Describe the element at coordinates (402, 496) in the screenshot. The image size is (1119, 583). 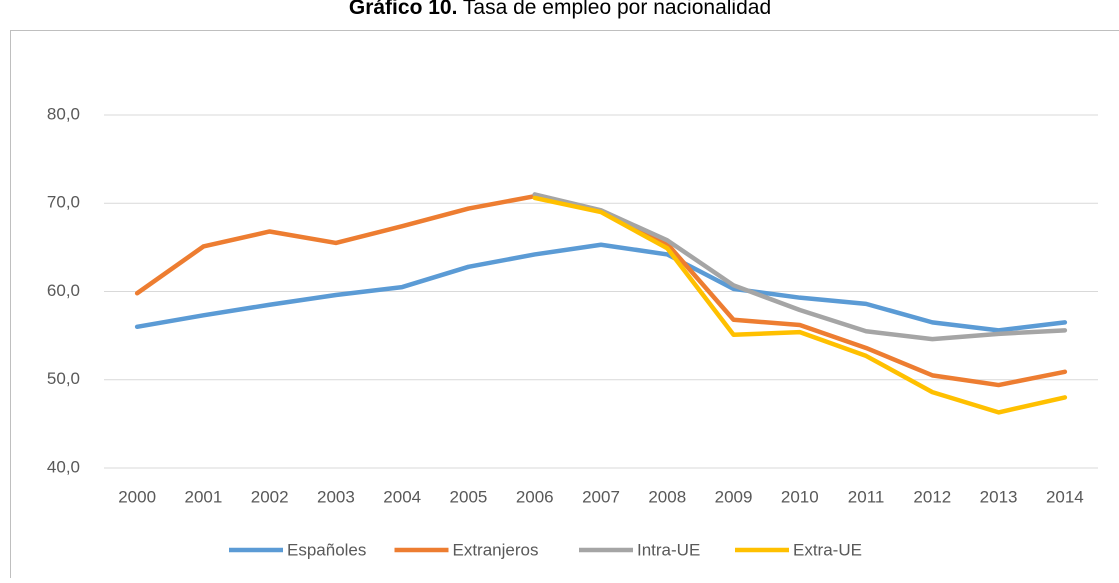
I see `x-tick-label: 2004` at that location.